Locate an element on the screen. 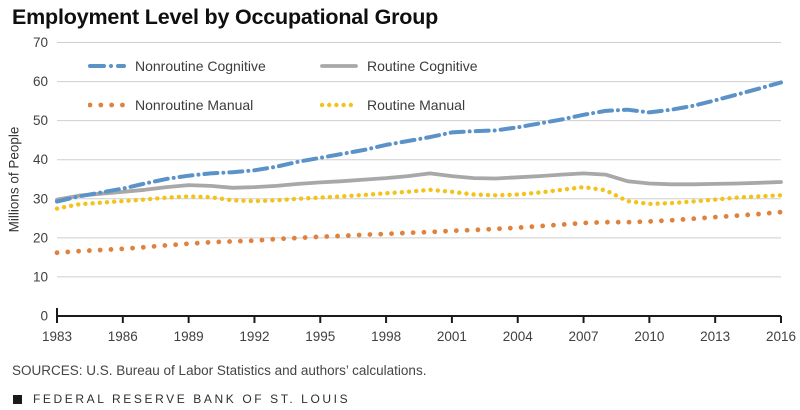 The image size is (800, 410). x-tick-label-2013: 2013 is located at coordinates (715, 336).